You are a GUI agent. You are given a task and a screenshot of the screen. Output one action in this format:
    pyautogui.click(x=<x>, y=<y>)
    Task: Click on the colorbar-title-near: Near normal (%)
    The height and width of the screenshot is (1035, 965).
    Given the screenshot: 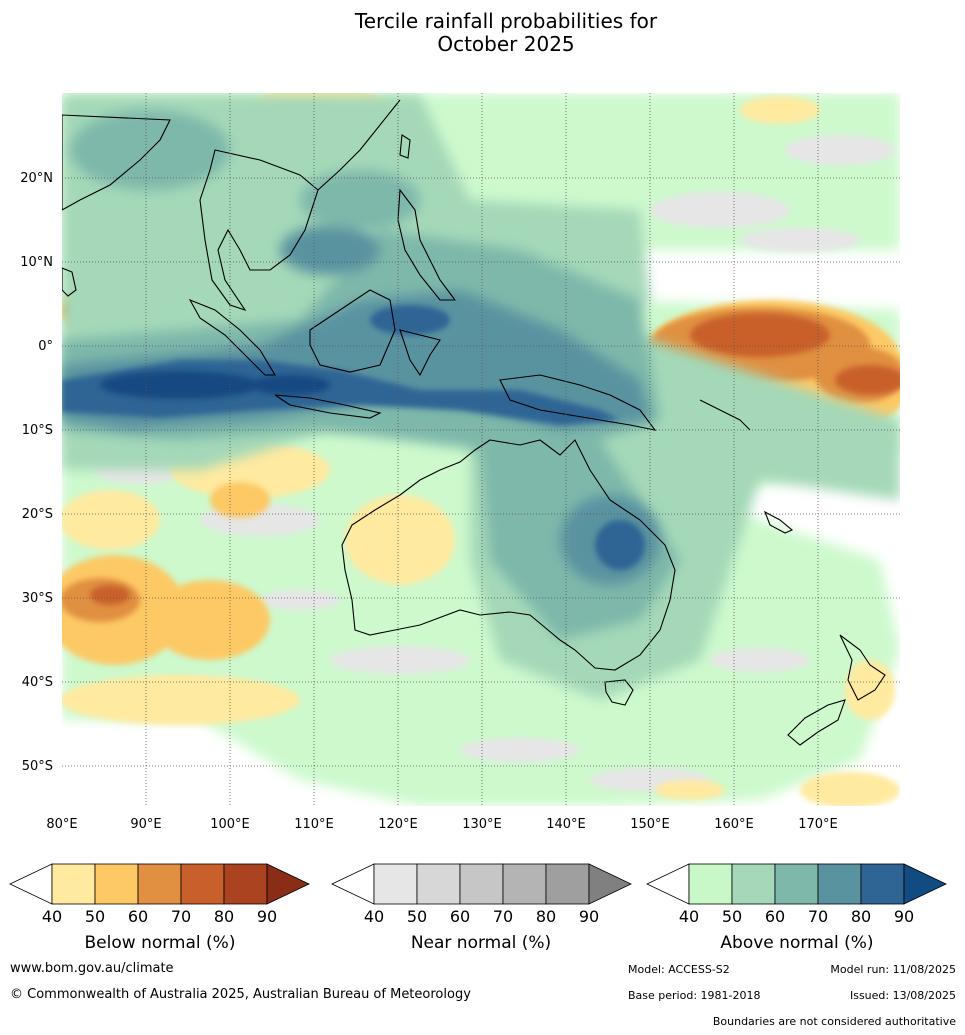 What is the action you would take?
    pyautogui.click(x=481, y=943)
    